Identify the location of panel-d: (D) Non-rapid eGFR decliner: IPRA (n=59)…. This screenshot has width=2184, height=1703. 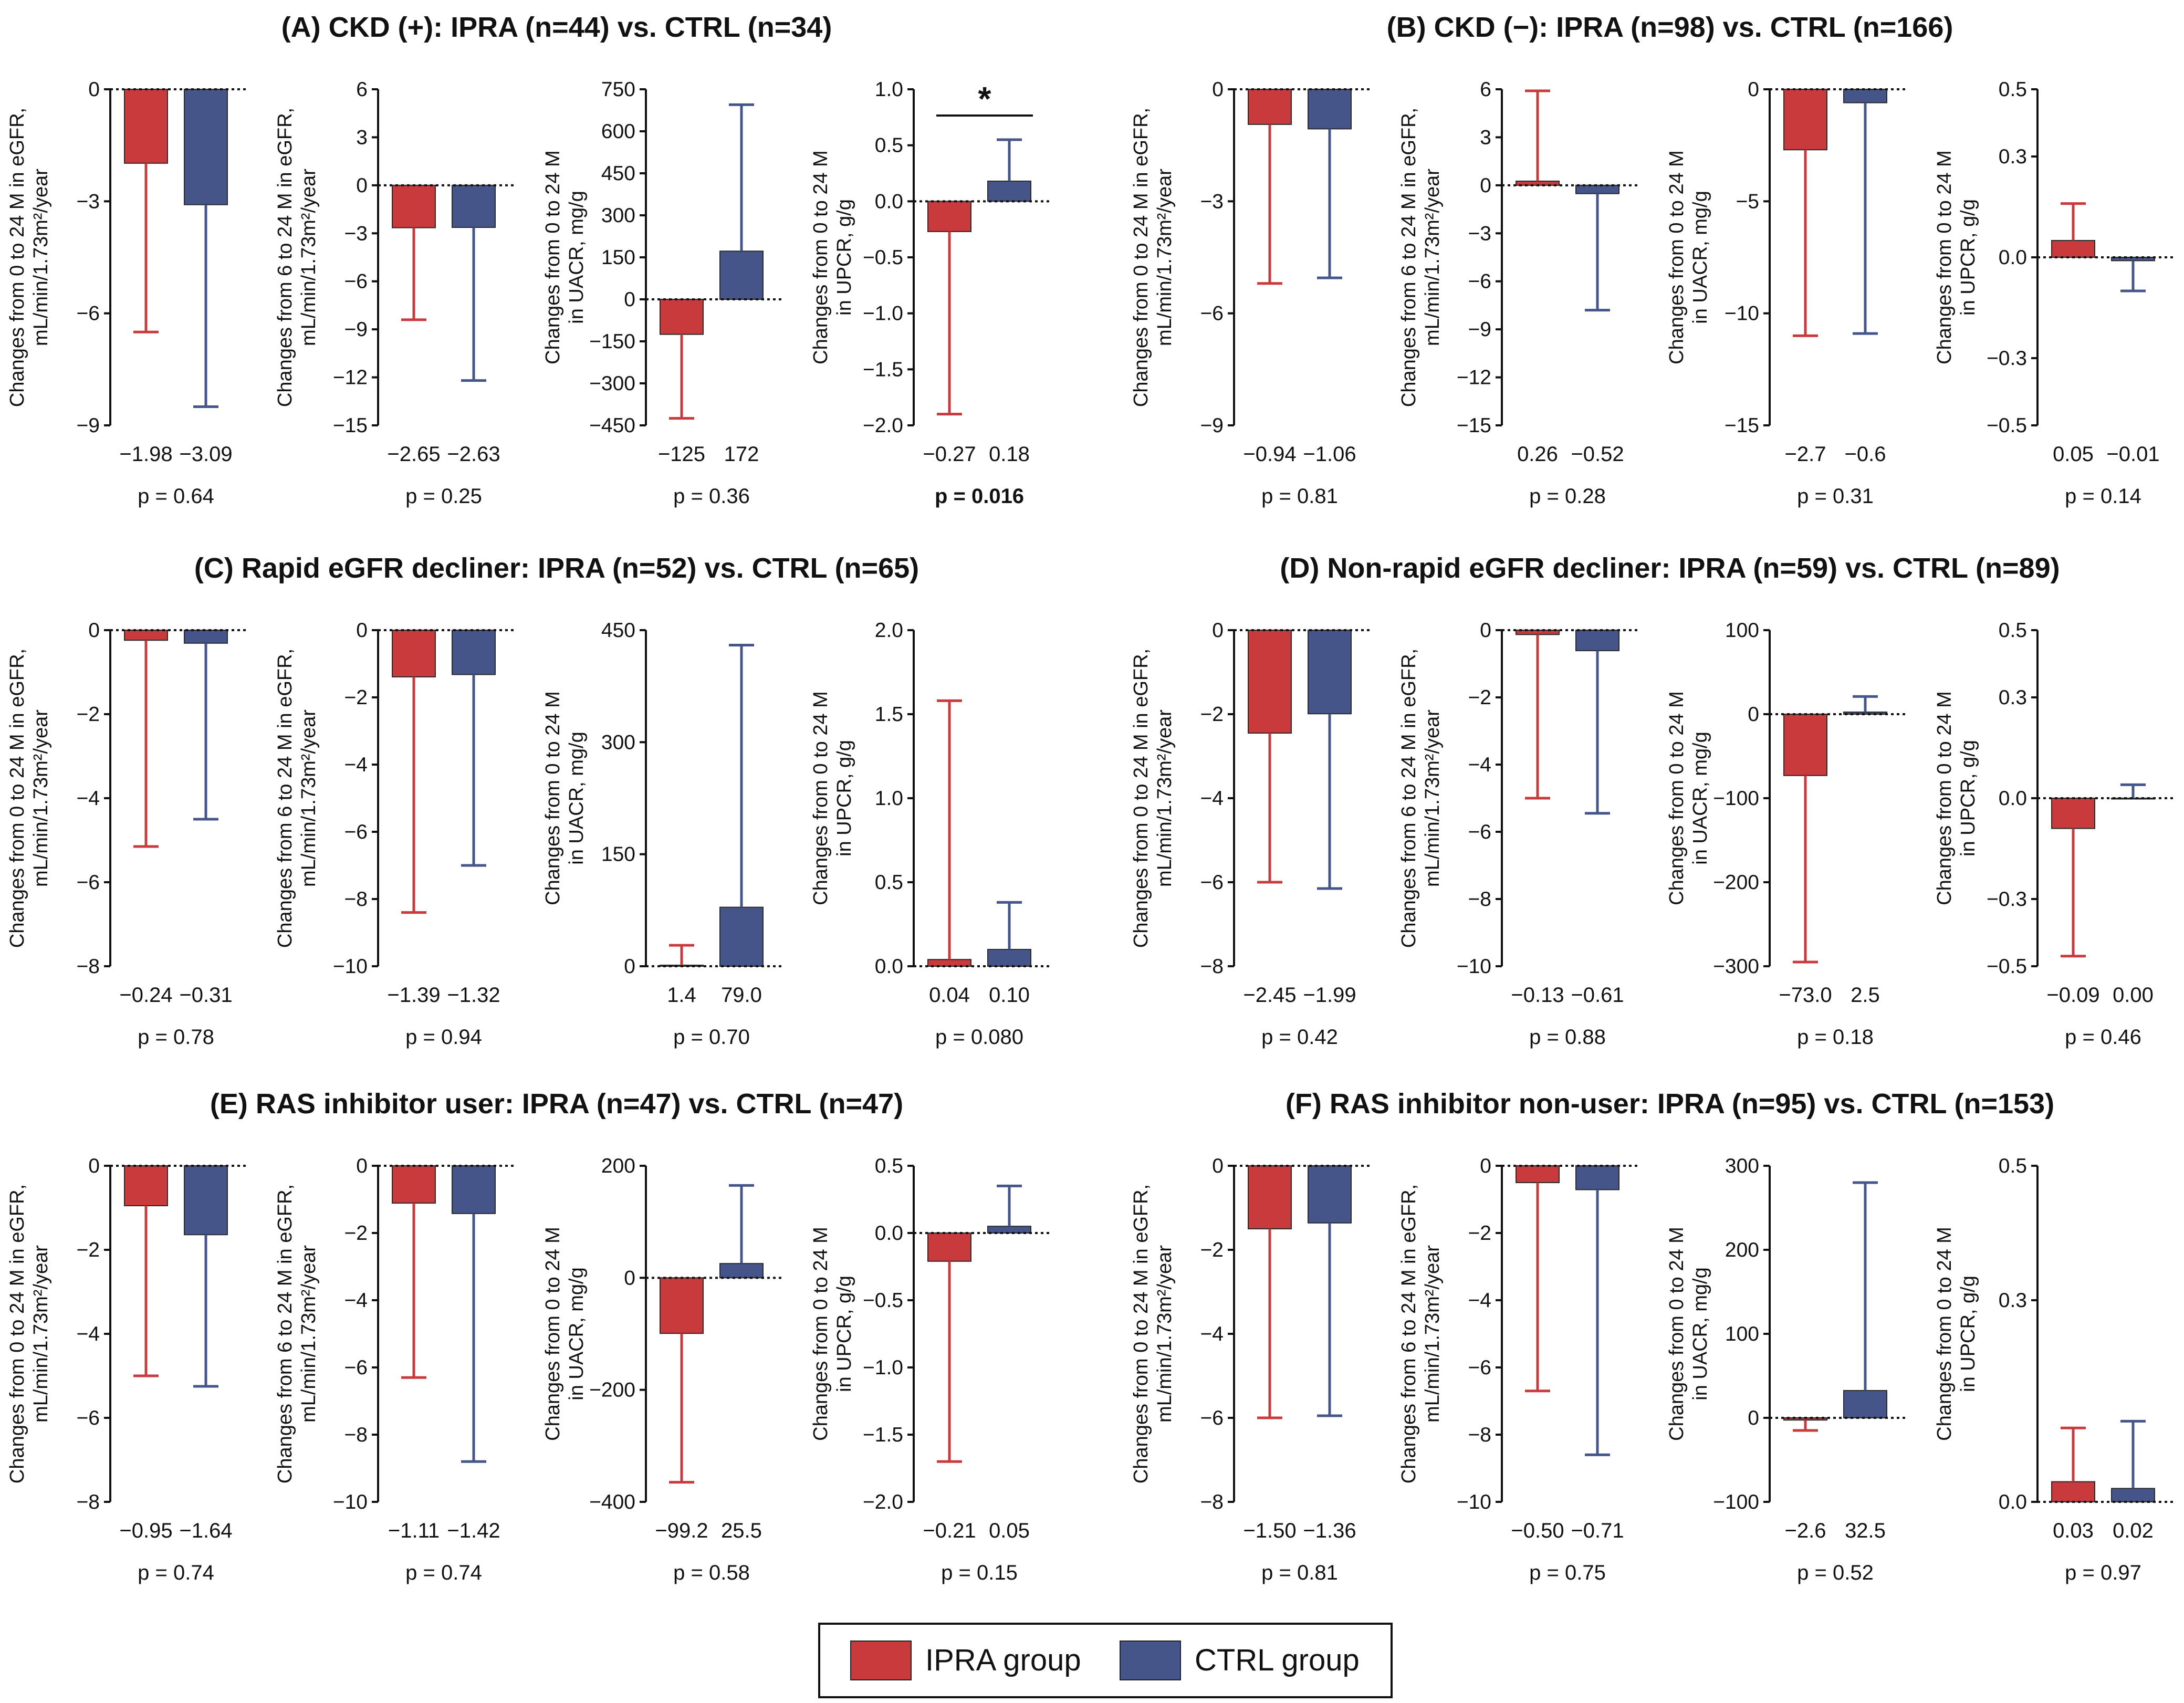
(1652, 801).